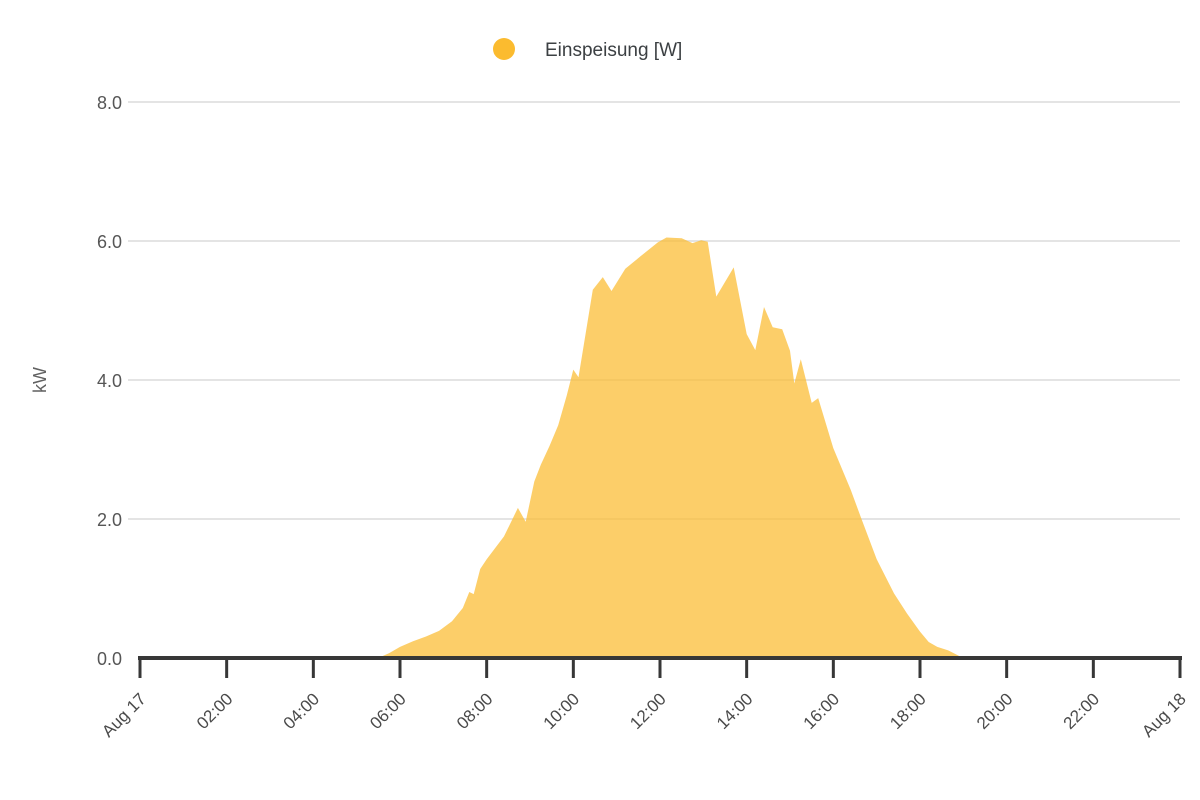 This screenshot has height=800, width=1200. I want to click on x-tick-label: Aug 17, so click(124, 715).